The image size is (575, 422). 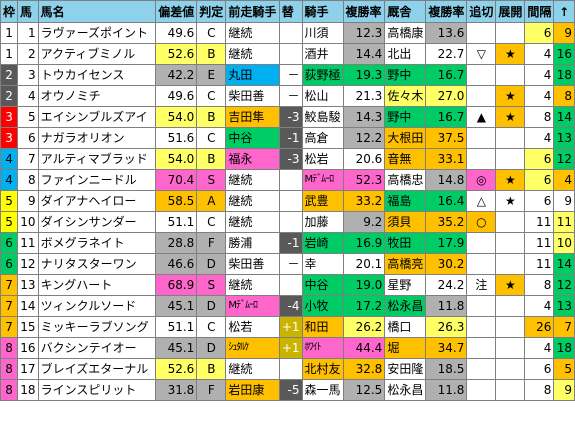 What do you see at coordinates (287, 285) in the screenshot?
I see `table-row: 7 13 キングハート 68.9 S 継続 中谷 19.0 星野 24.2 注 ★ 8 12` at bounding box center [287, 285].